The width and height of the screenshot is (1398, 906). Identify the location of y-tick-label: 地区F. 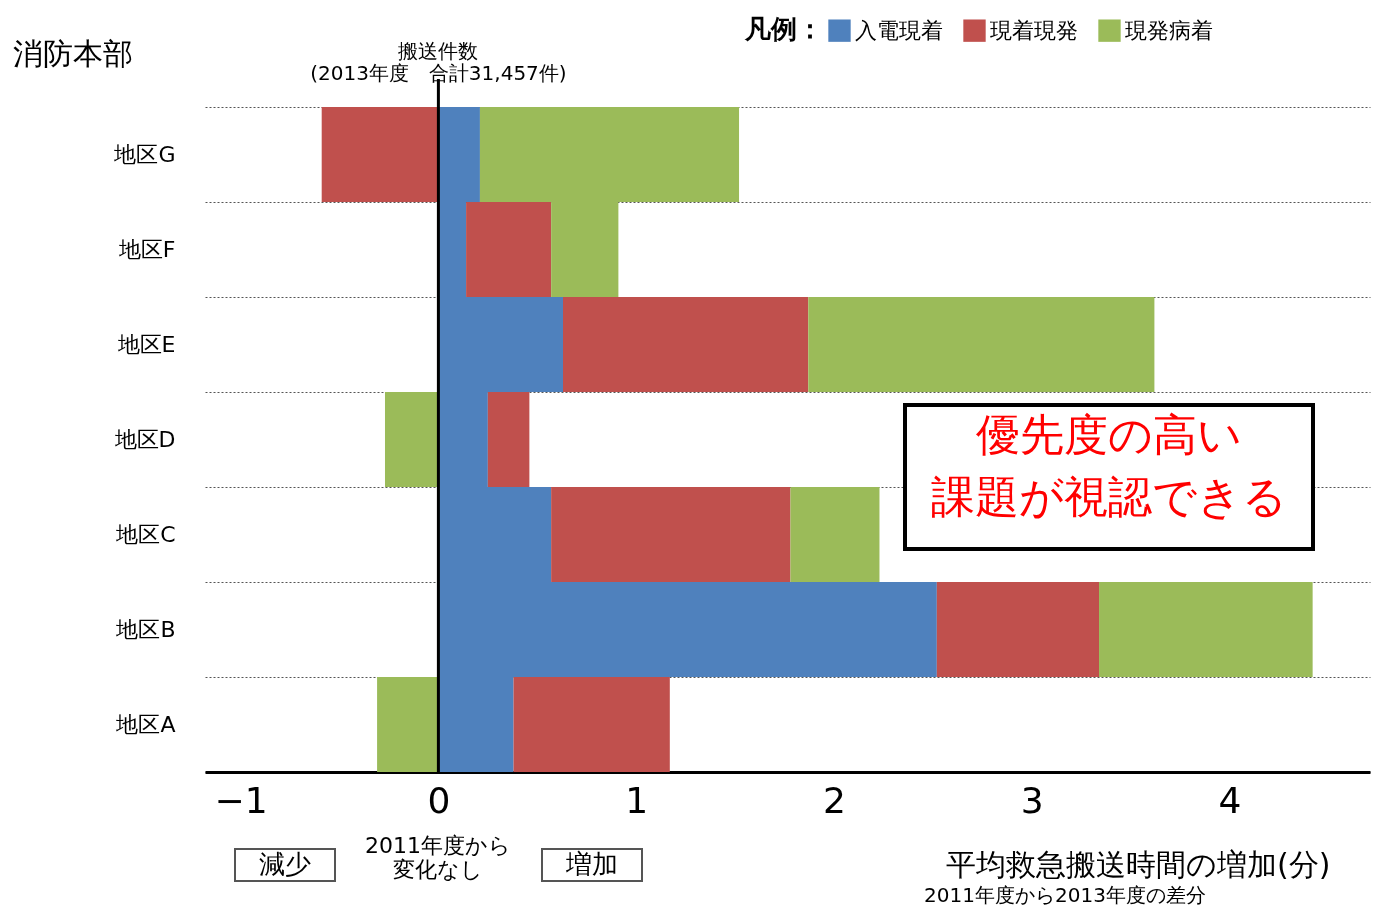
(146, 249).